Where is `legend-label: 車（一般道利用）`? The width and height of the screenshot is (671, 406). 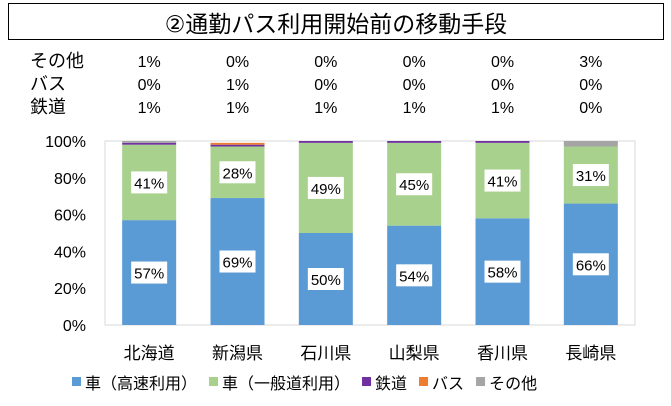
legend-label: 車（一般道利用） is located at coordinates (286, 383).